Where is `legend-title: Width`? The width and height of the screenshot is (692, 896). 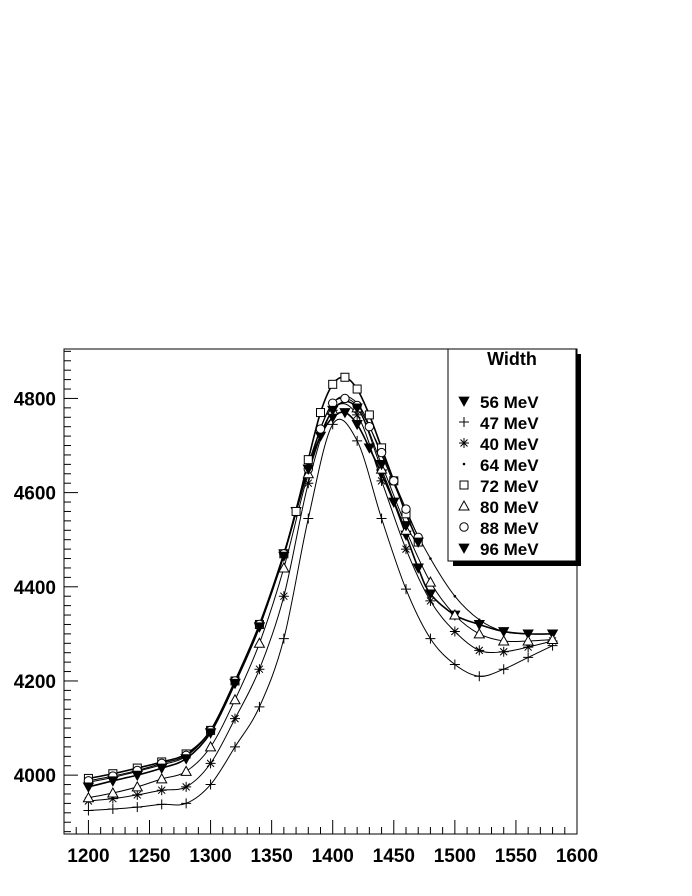 legend-title: Width is located at coordinates (512, 359).